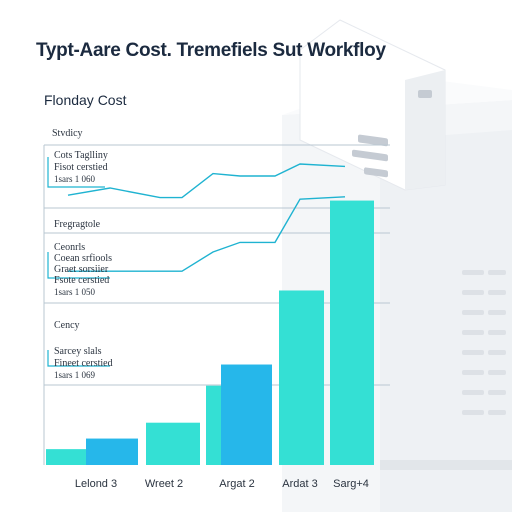  Describe the element at coordinates (164, 484) in the screenshot. I see `x-tick-label: Wreet 2` at that location.